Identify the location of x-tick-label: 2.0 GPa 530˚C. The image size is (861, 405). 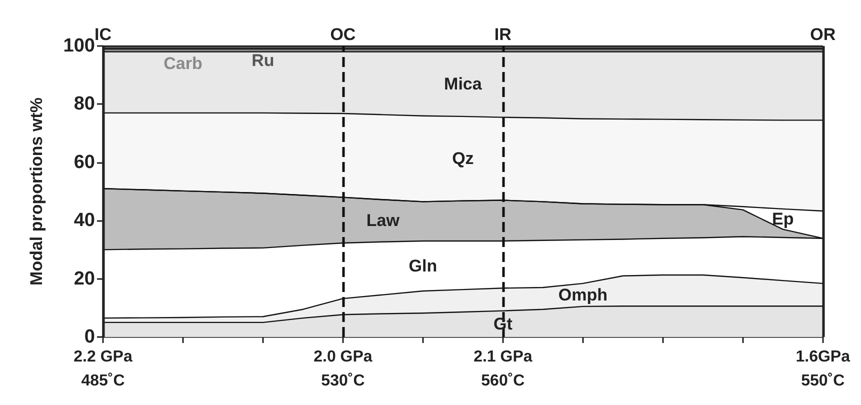
(343, 369).